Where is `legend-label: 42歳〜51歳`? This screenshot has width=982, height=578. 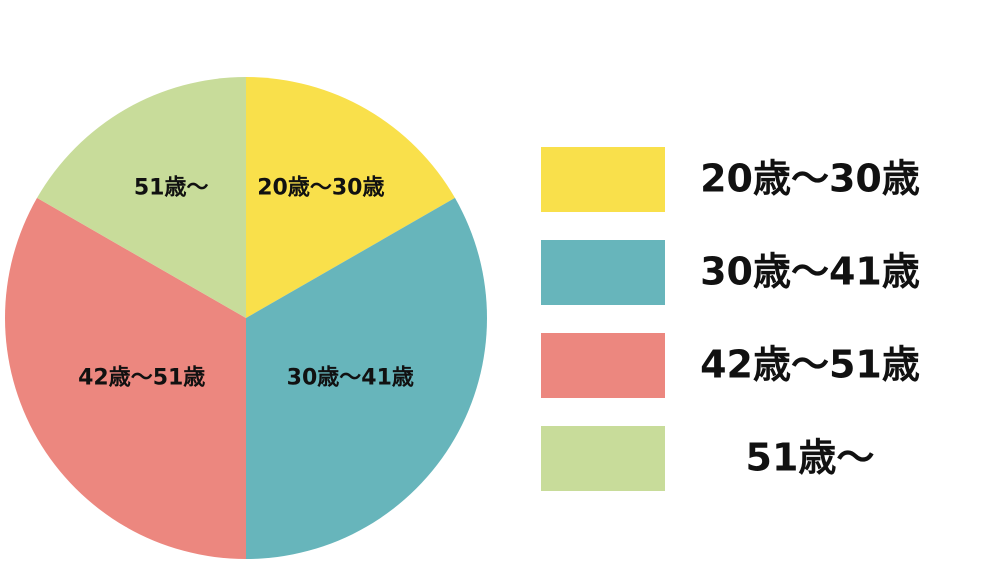
legend-label: 42歳〜51歳 is located at coordinates (810, 365).